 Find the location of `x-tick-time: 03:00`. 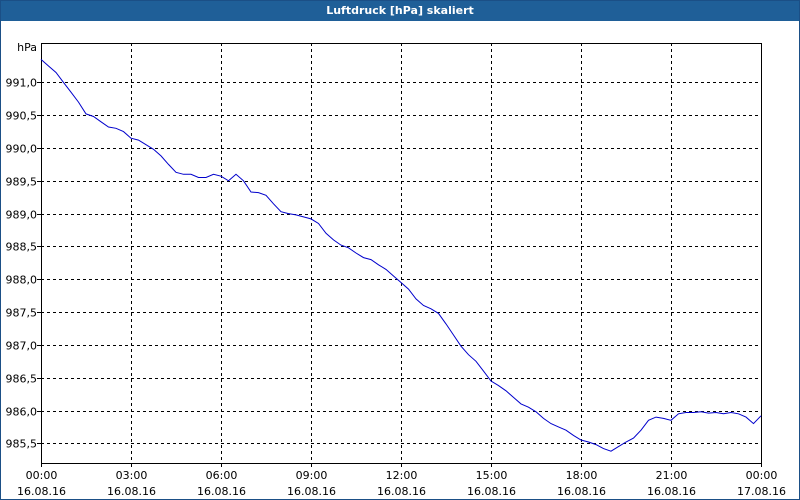

x-tick-time: 03:00 is located at coordinates (132, 475).